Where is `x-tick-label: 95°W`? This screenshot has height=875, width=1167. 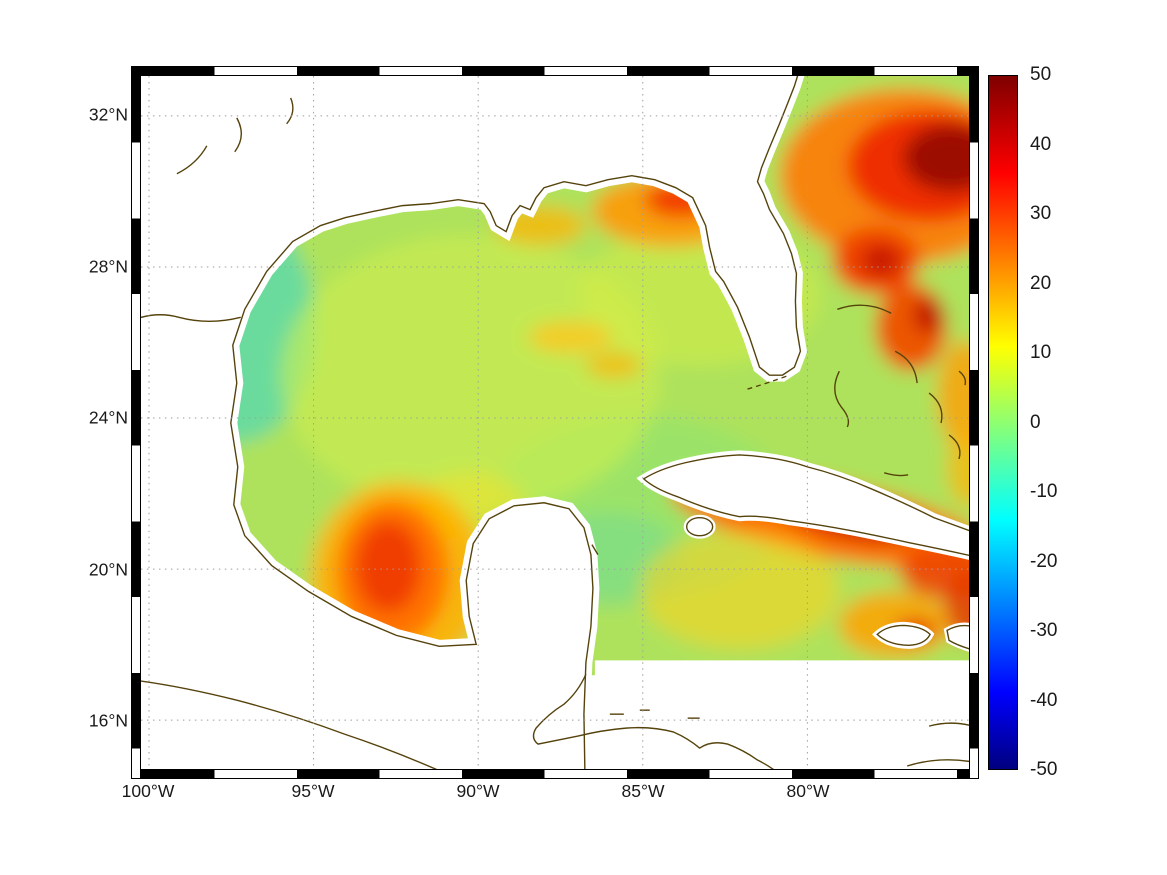 x-tick-label: 95°W is located at coordinates (313, 791).